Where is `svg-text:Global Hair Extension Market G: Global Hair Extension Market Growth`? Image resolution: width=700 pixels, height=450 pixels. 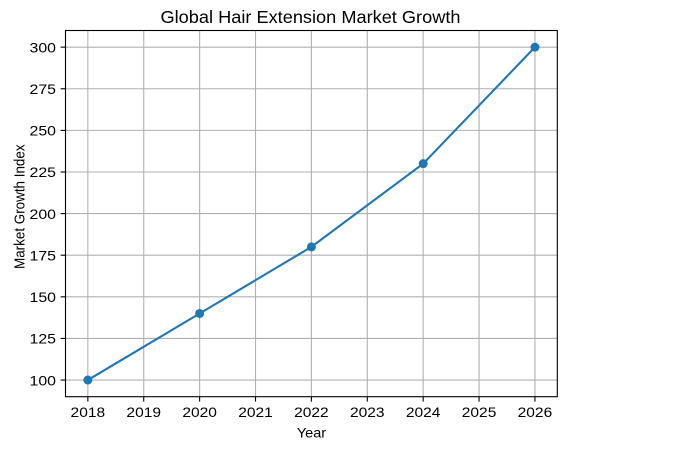 svg-text:Global Hair Extension Market G: Global Hair Extension Market Growth is located at coordinates (311, 17).